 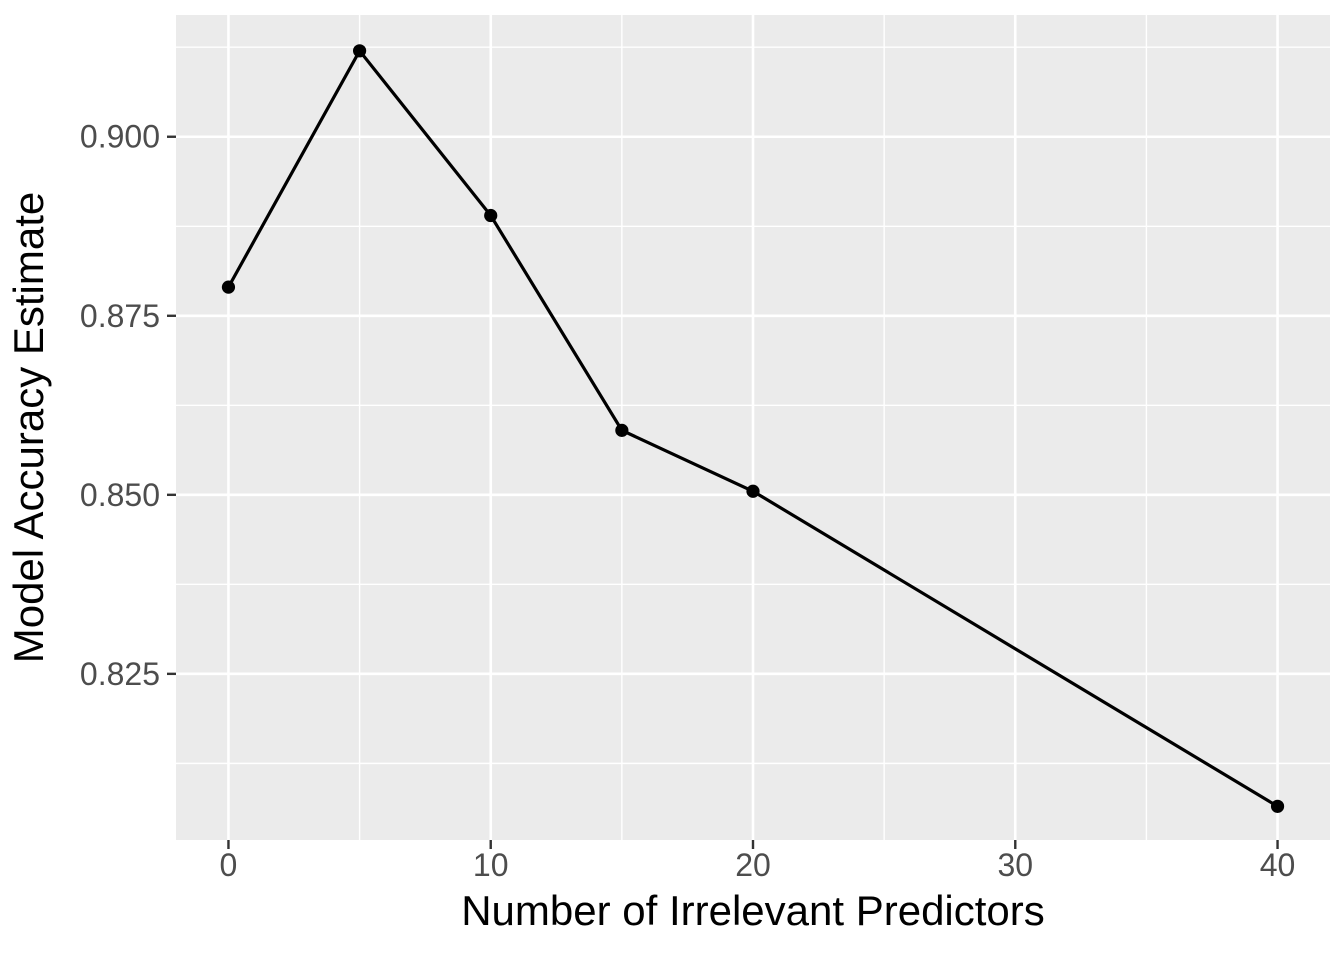 What do you see at coordinates (1278, 865) in the screenshot?
I see `x-tick-label: 40` at bounding box center [1278, 865].